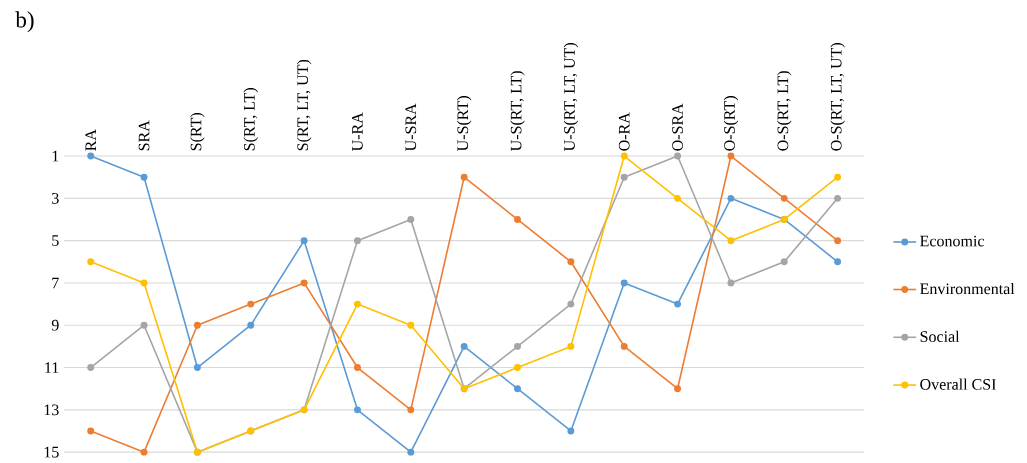  What do you see at coordinates (55, 156) in the screenshot?
I see `y-tick-label: 1` at bounding box center [55, 156].